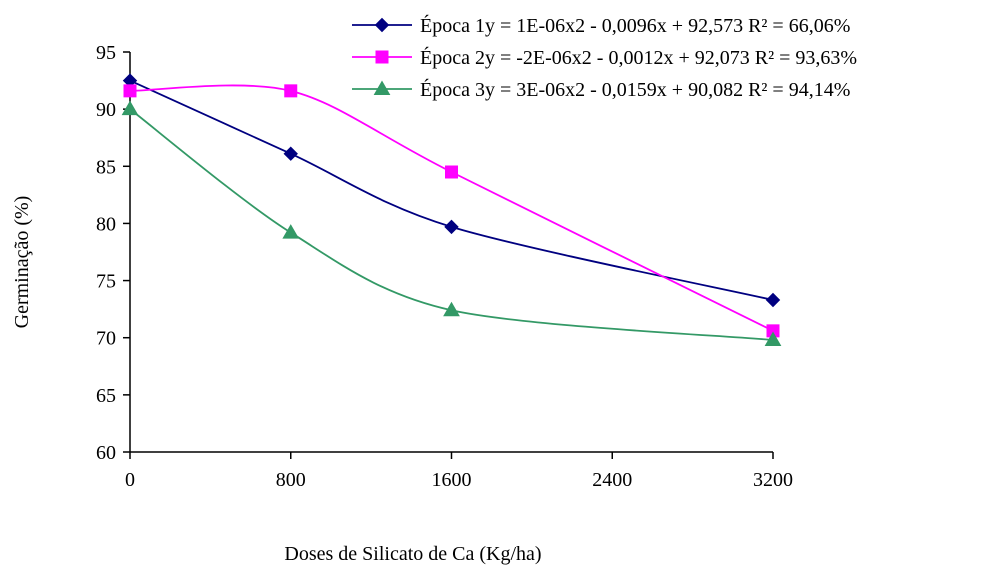  I want to click on y-tick-label: 80, so click(106, 224).